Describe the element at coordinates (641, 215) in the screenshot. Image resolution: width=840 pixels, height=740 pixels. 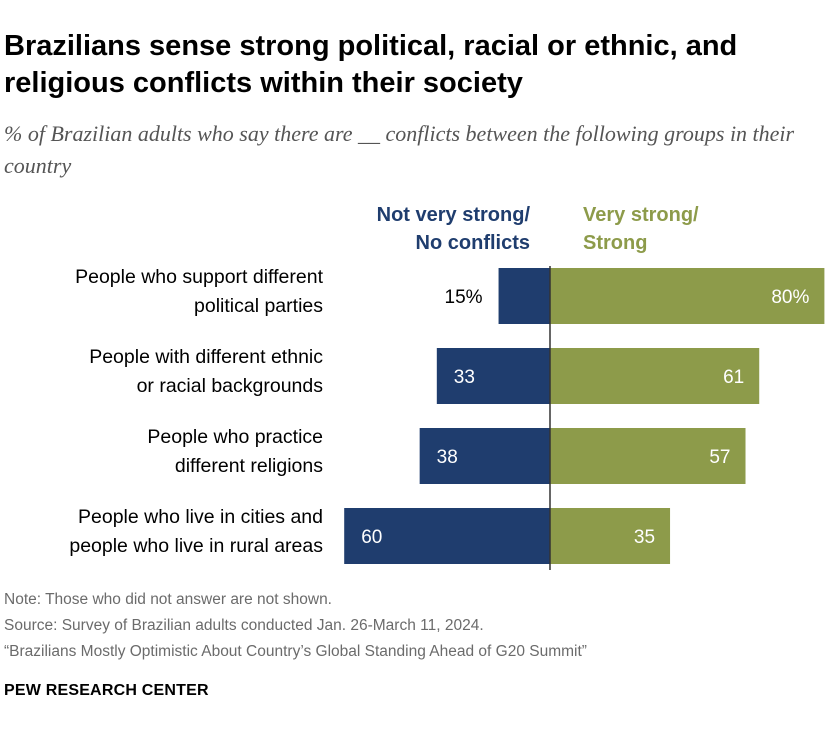
I see `legend-positive-line: Very strong/` at that location.